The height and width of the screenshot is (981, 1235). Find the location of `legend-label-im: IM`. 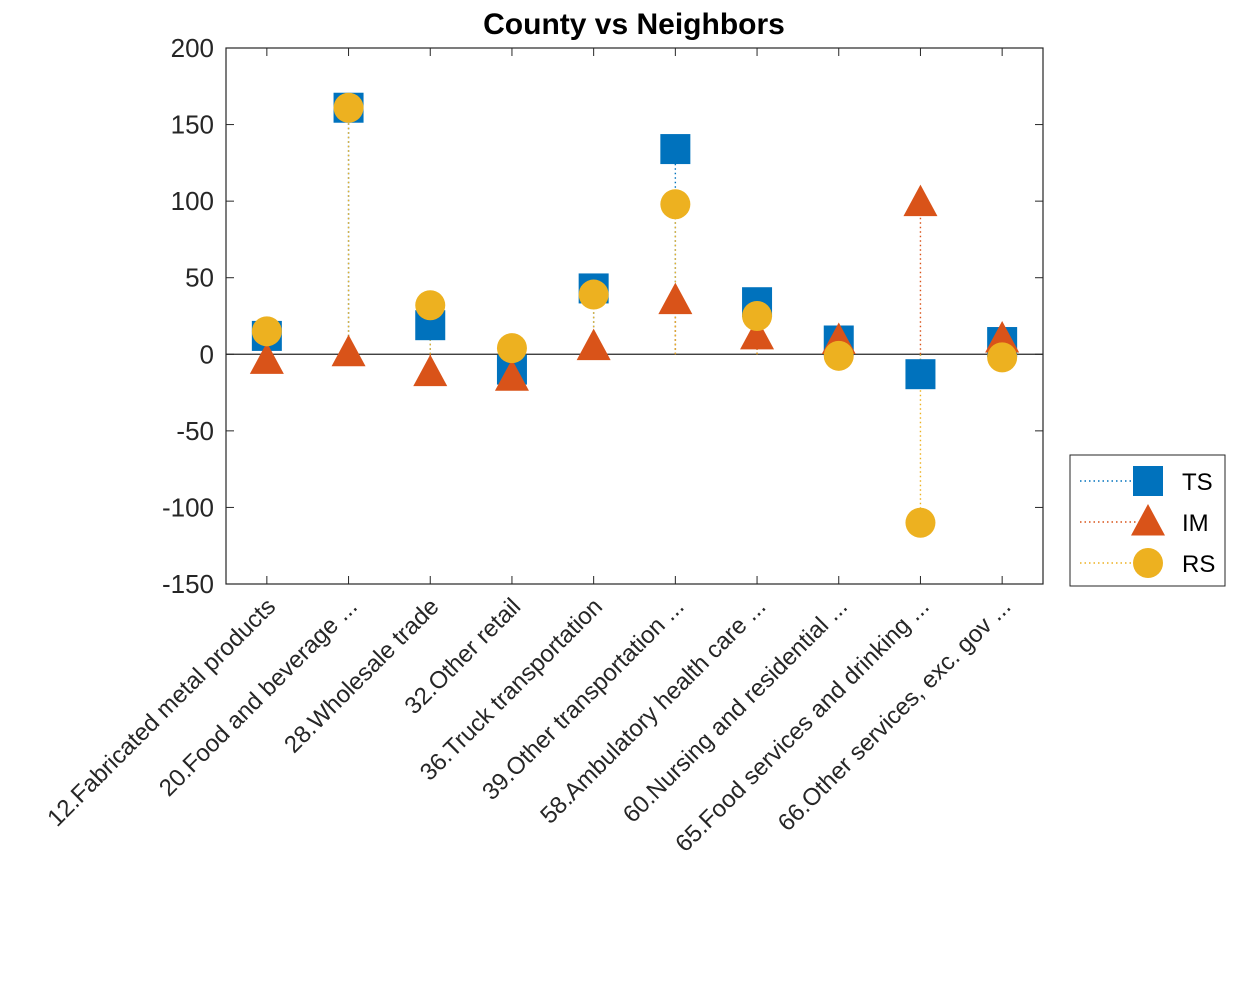

legend-label-im: IM is located at coordinates (1195, 523).